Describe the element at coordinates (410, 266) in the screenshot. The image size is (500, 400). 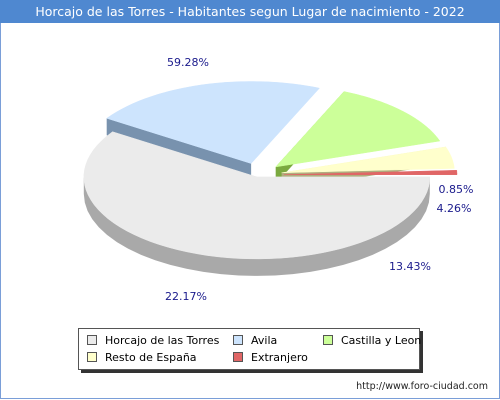
I see `pct-label-castilla-y-leon: 13.43%` at that location.